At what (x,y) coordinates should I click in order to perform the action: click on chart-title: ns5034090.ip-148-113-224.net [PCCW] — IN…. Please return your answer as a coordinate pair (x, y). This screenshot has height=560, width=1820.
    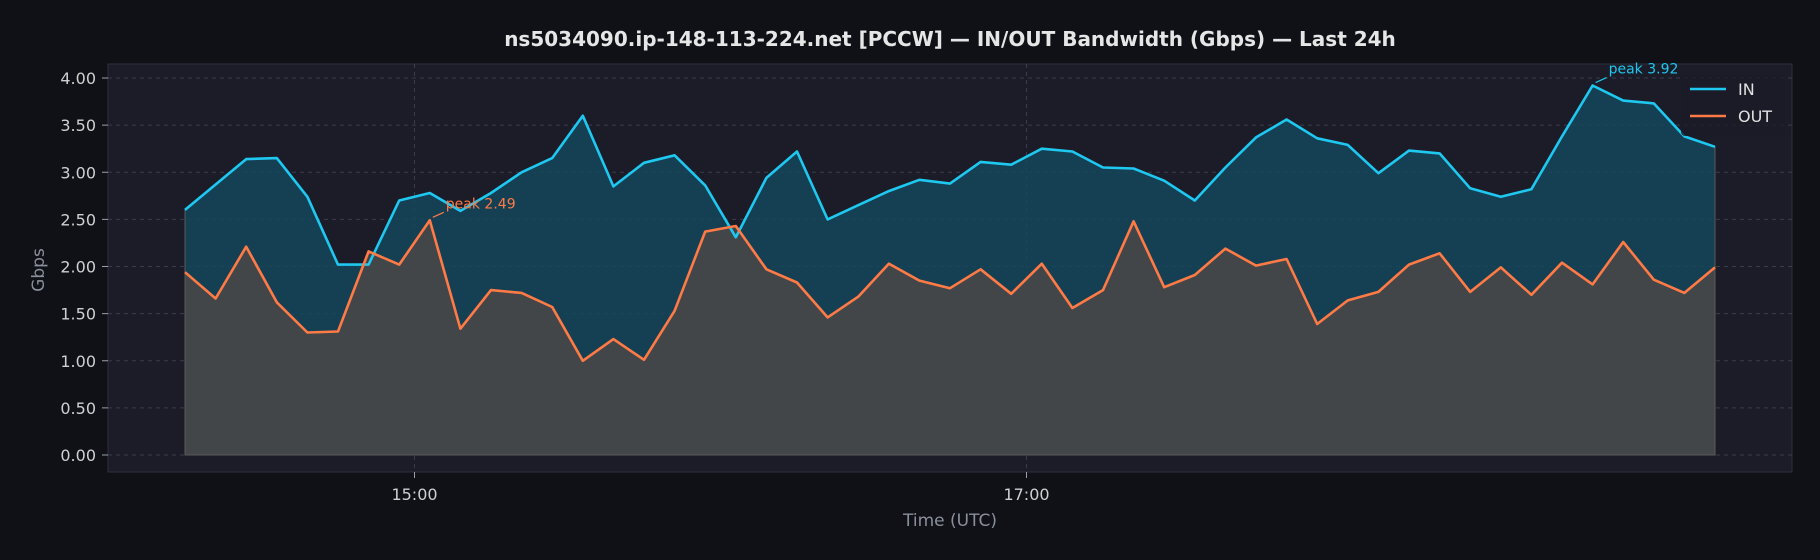
    Looking at the image, I should click on (950, 39).